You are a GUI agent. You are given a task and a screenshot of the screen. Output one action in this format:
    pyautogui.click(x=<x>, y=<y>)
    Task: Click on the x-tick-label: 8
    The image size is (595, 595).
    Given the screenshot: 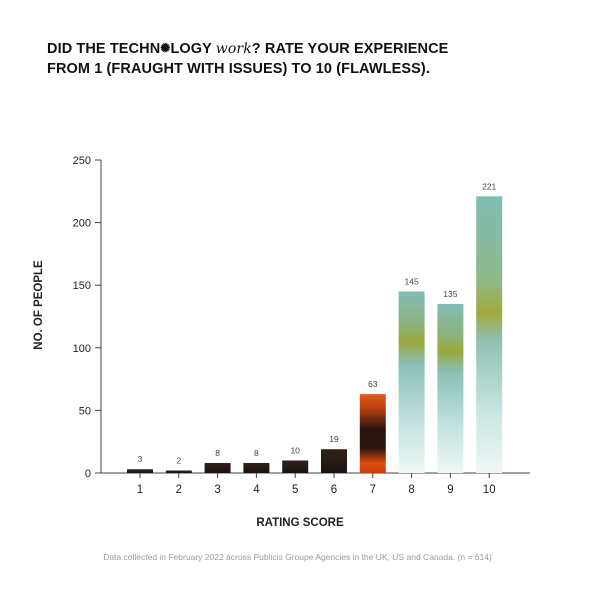 What is the action you would take?
    pyautogui.click(x=411, y=490)
    